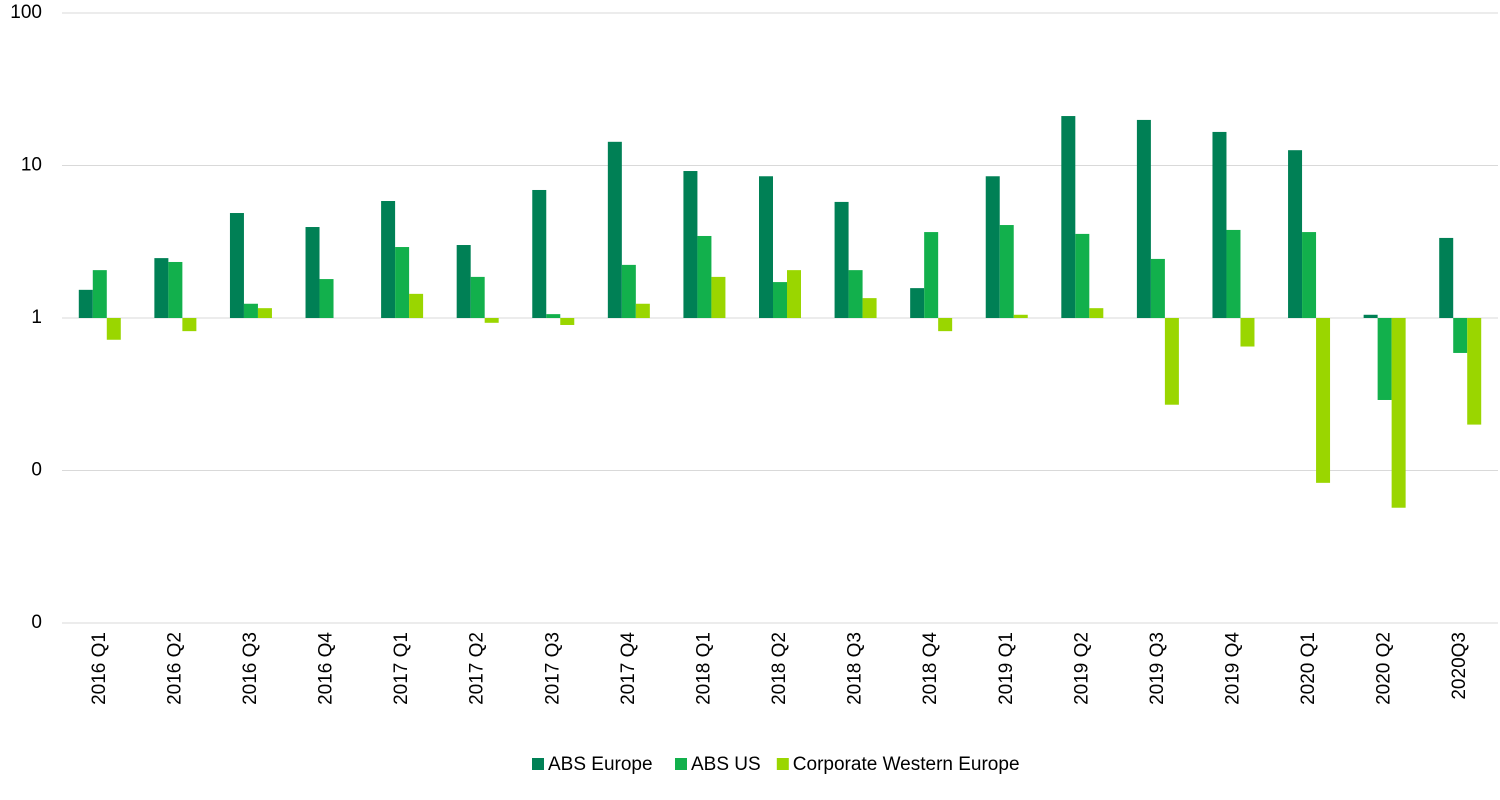 The height and width of the screenshot is (800, 1500). Describe the element at coordinates (99, 668) in the screenshot. I see `x-tick-label: 2016 Q1` at that location.